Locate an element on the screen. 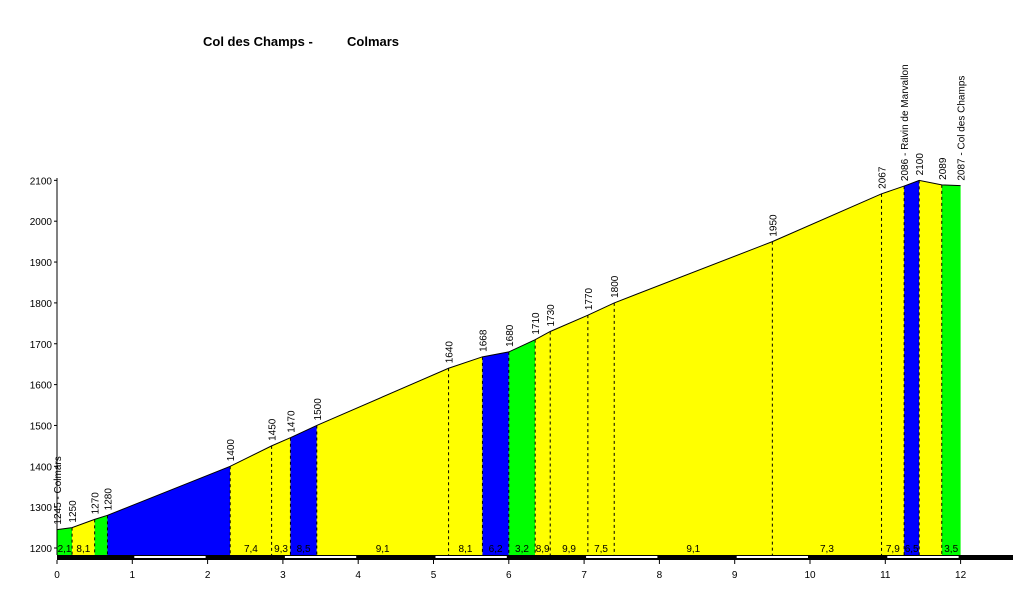 Image resolution: width=1013 pixels, height=600 pixels. grade-label: 9,9 is located at coordinates (569, 549).